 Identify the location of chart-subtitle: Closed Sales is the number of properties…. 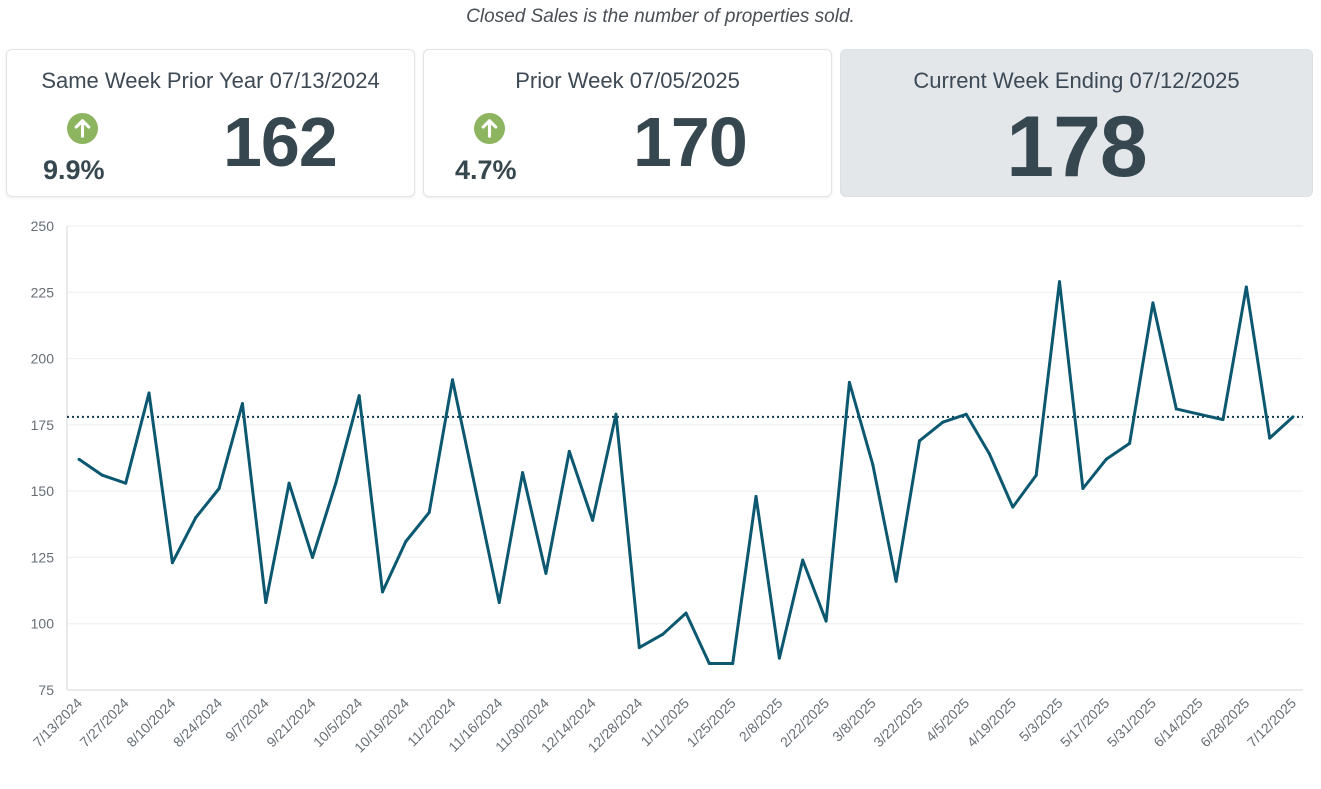
(660, 16).